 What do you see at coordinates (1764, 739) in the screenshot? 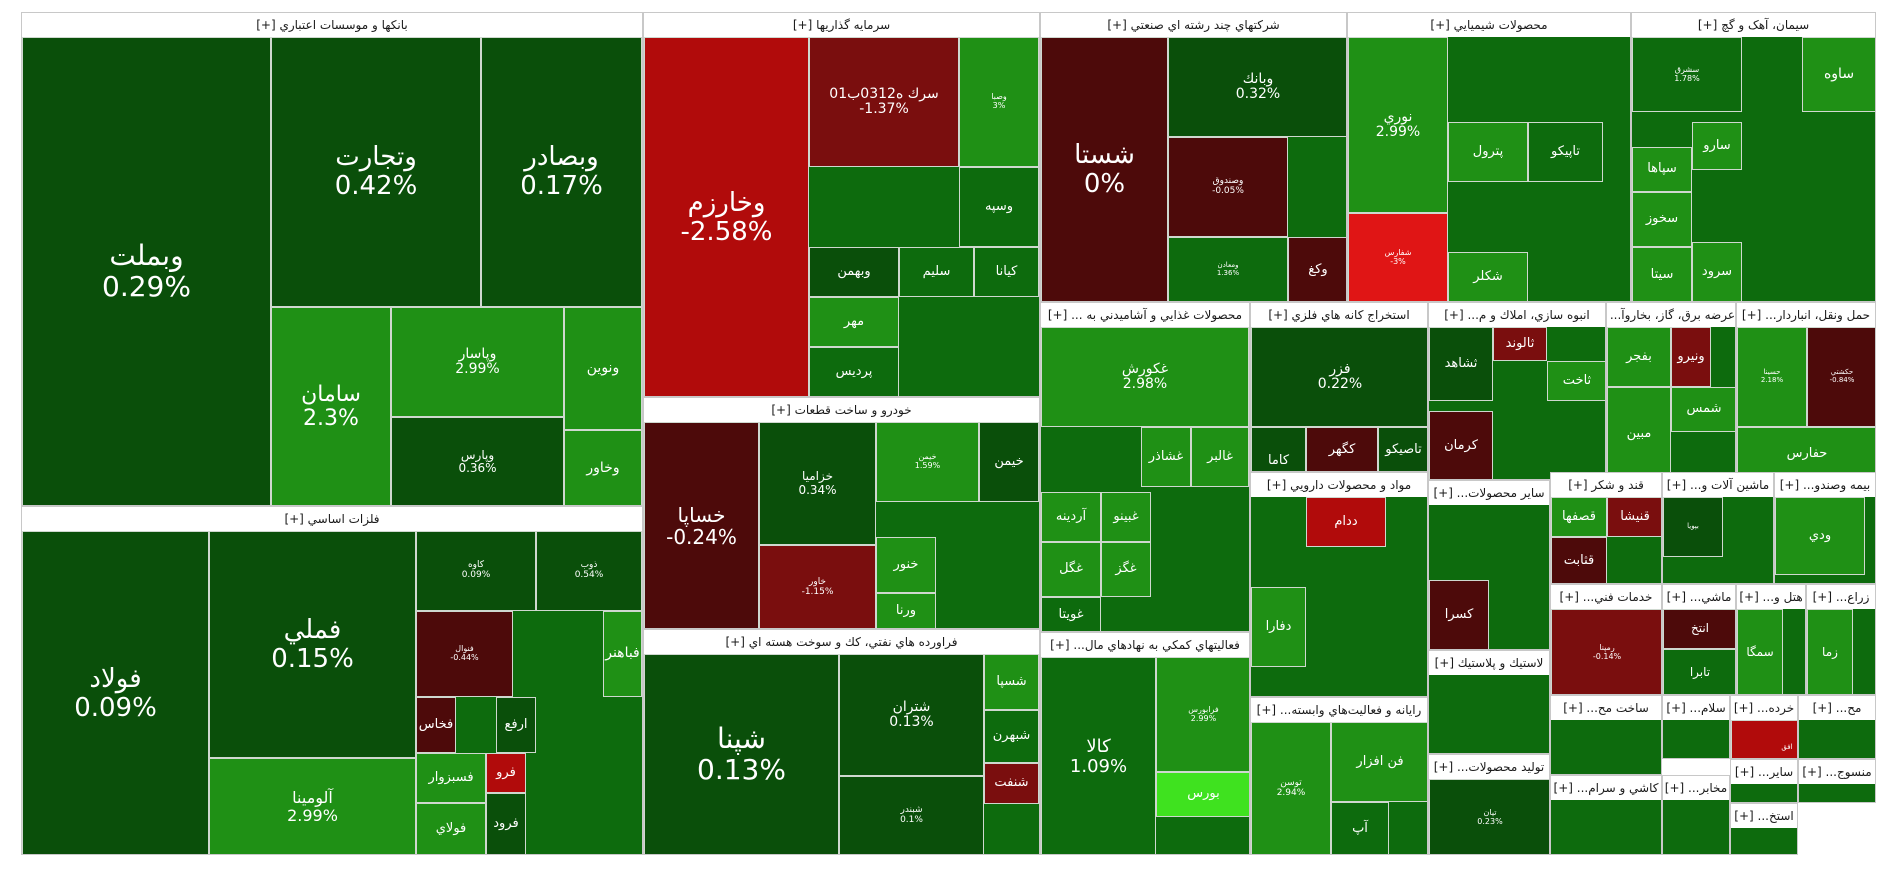
I see `stock-tile: افق` at bounding box center [1764, 739].